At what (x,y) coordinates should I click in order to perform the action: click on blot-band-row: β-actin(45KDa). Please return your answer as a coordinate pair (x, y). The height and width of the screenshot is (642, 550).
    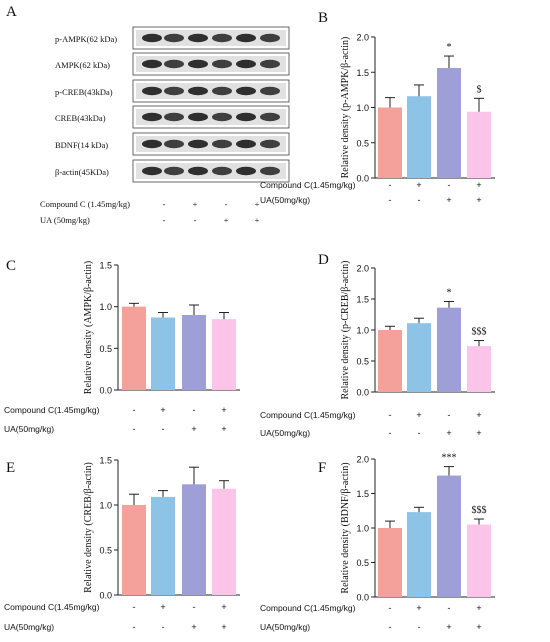
    Looking at the image, I should click on (172, 171).